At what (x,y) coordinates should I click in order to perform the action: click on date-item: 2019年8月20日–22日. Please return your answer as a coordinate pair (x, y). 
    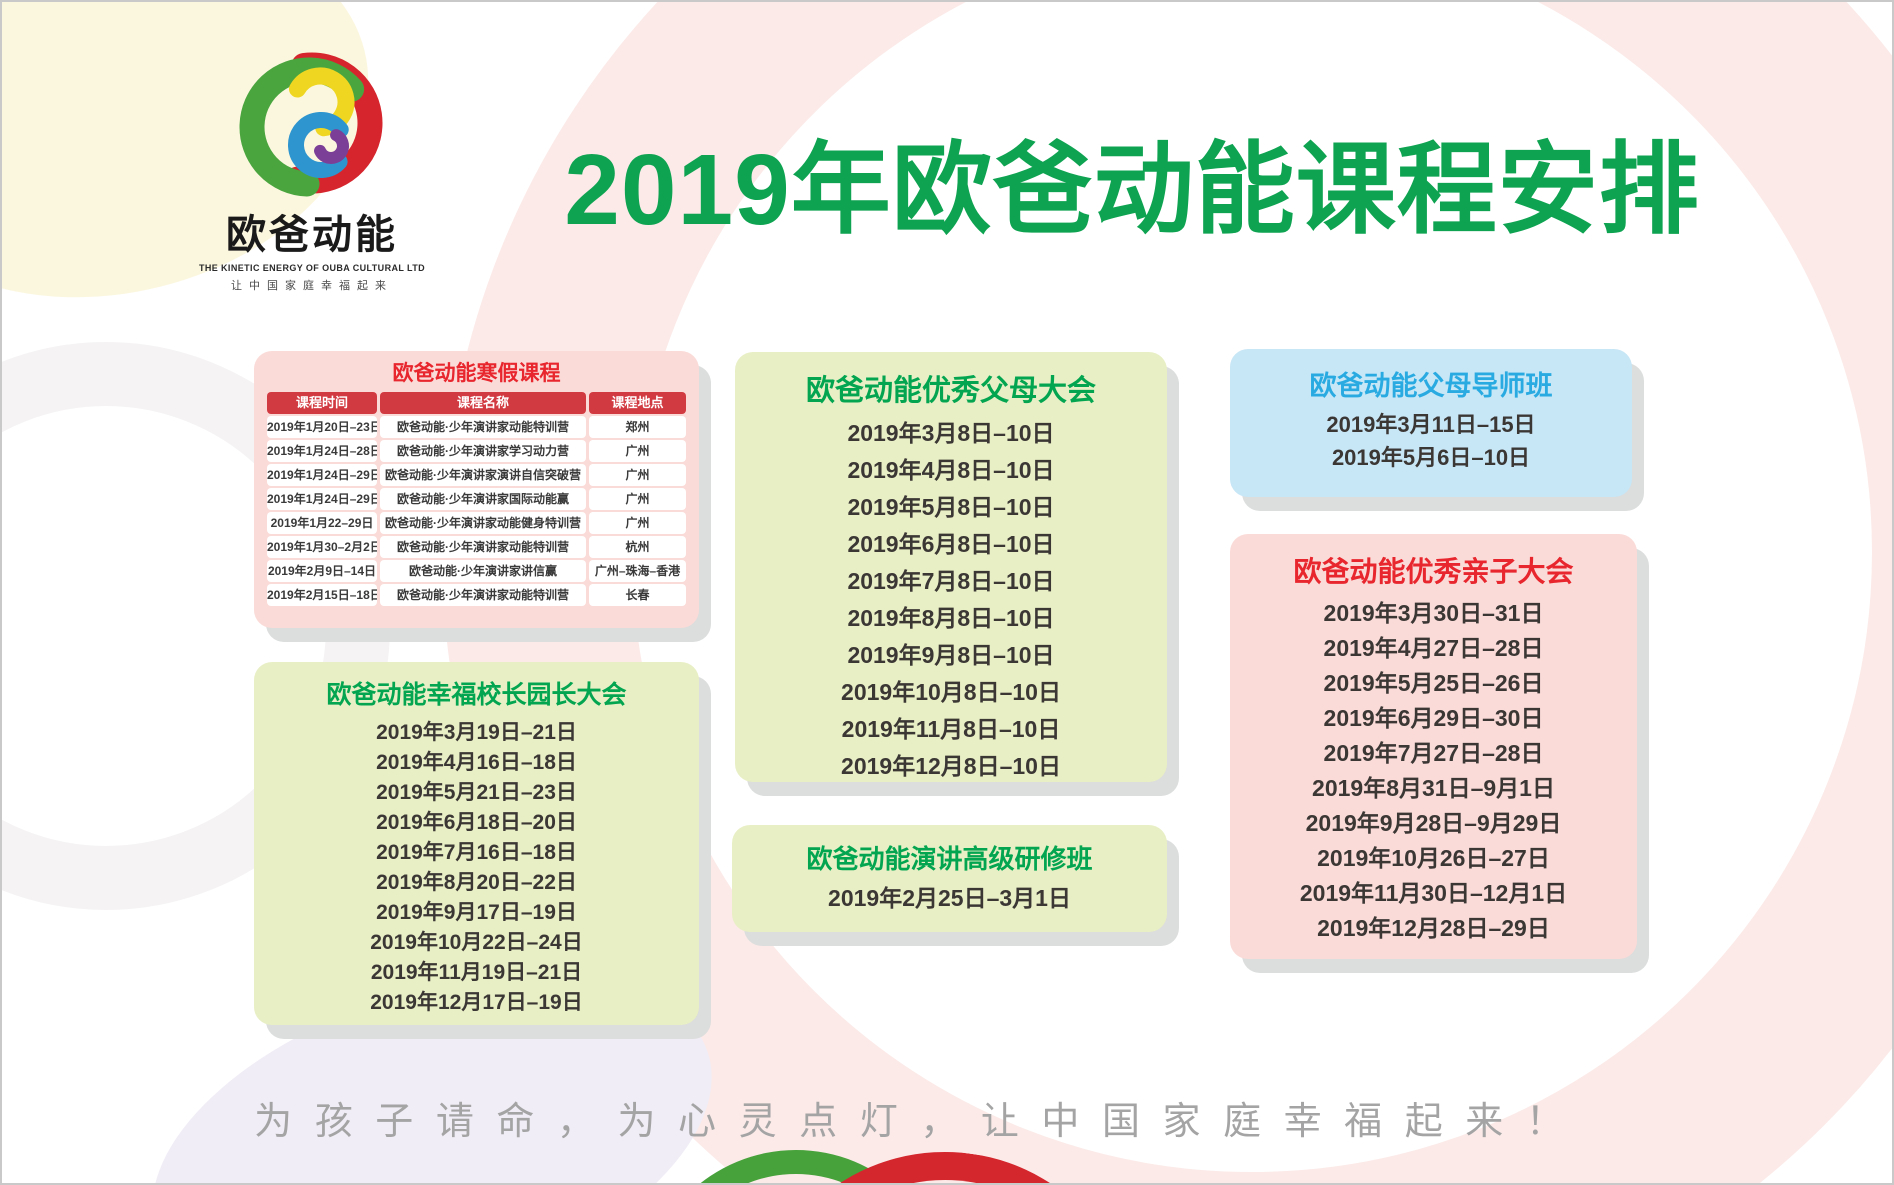
    Looking at the image, I should click on (476, 882).